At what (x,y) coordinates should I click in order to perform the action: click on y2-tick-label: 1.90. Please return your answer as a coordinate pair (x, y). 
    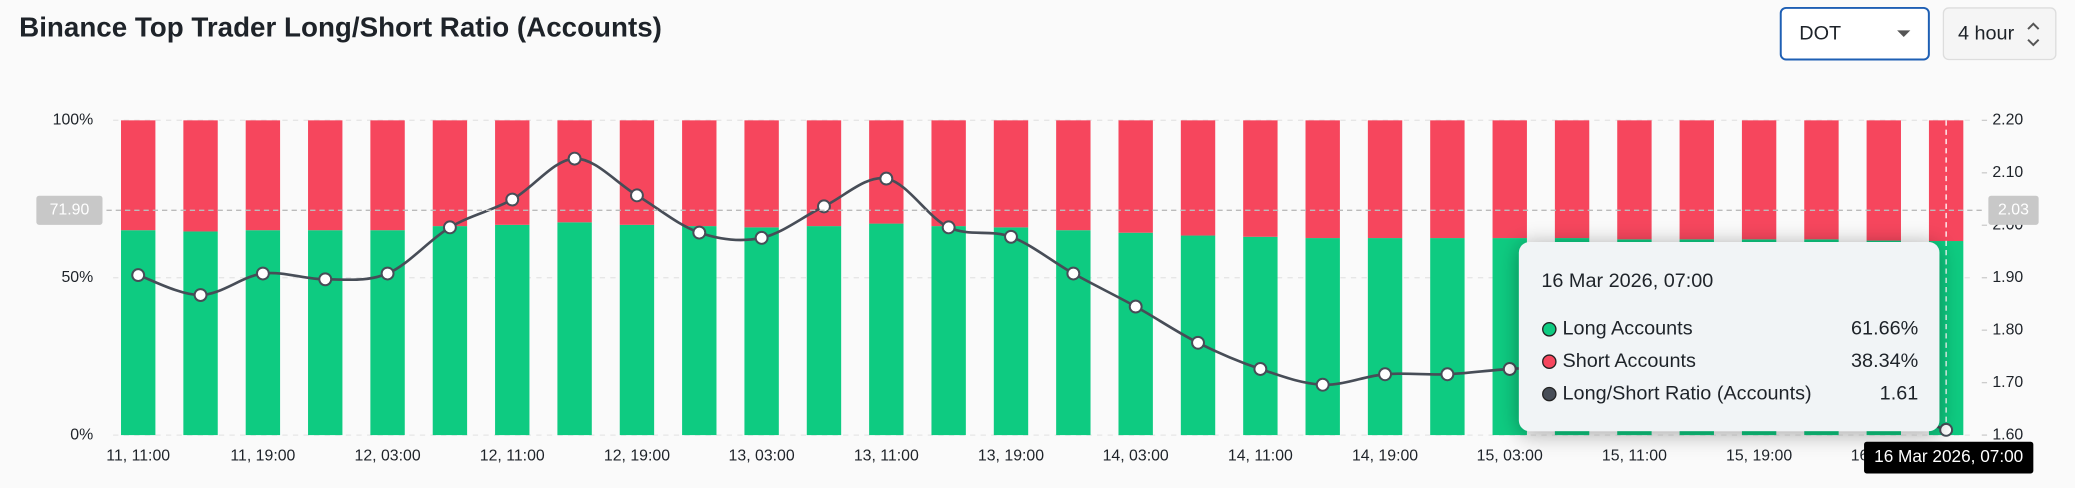
    Looking at the image, I should click on (2007, 277).